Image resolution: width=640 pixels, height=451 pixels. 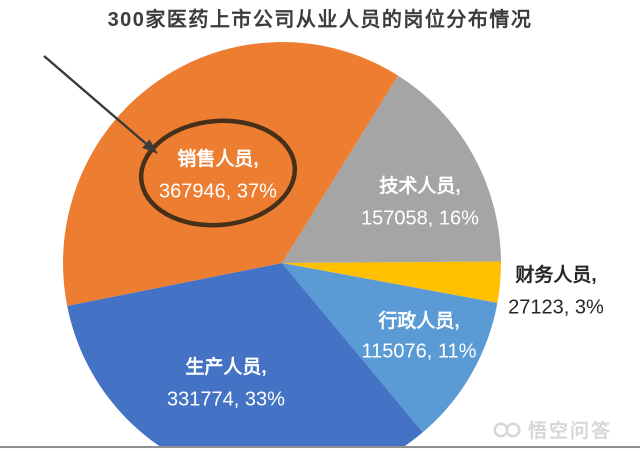 I want to click on annotation-circle, so click(x=218, y=173).